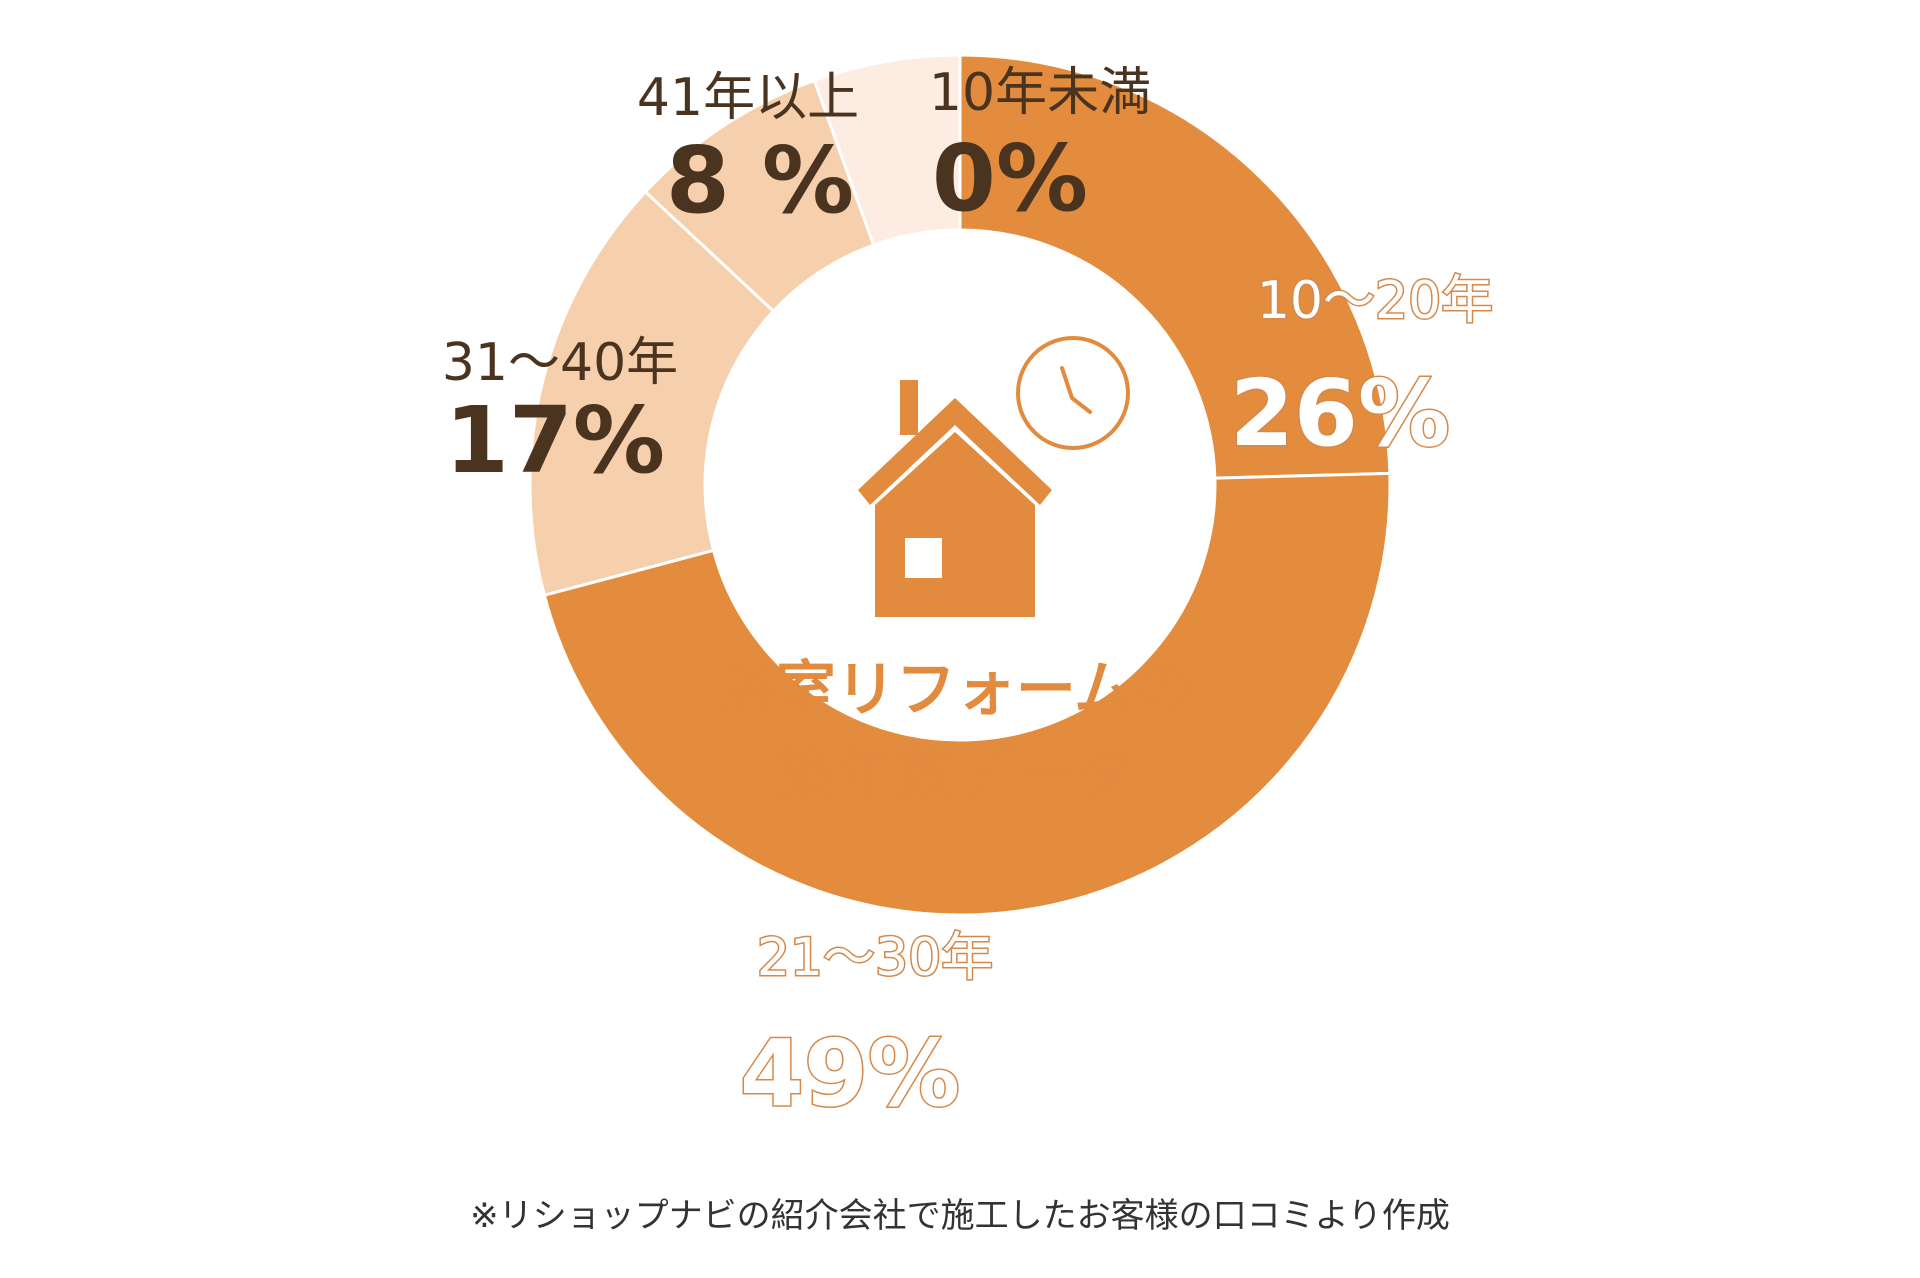 The height and width of the screenshot is (1278, 1920). I want to click on category-label-41plus: 41年以上, so click(748, 98).